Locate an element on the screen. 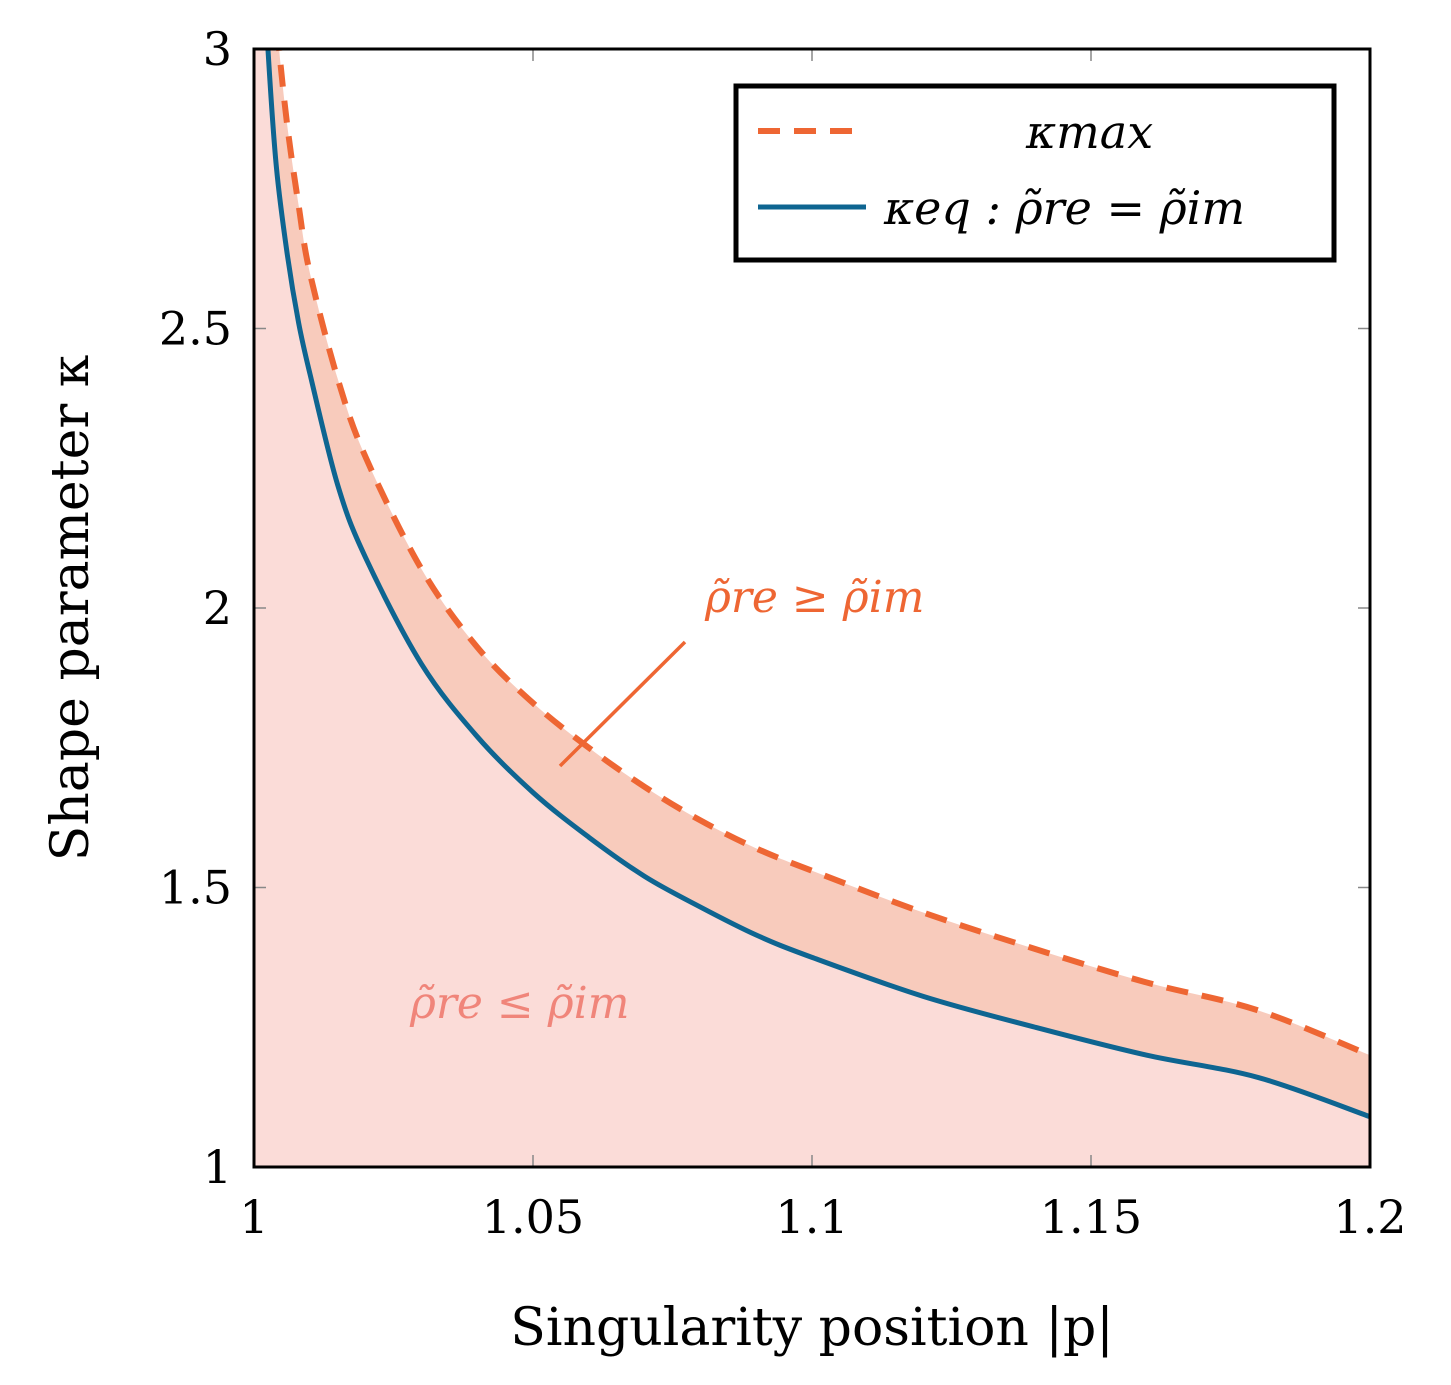 The image size is (1451, 1385). y-axis-label: Shape parameter κ is located at coordinates (71, 608).